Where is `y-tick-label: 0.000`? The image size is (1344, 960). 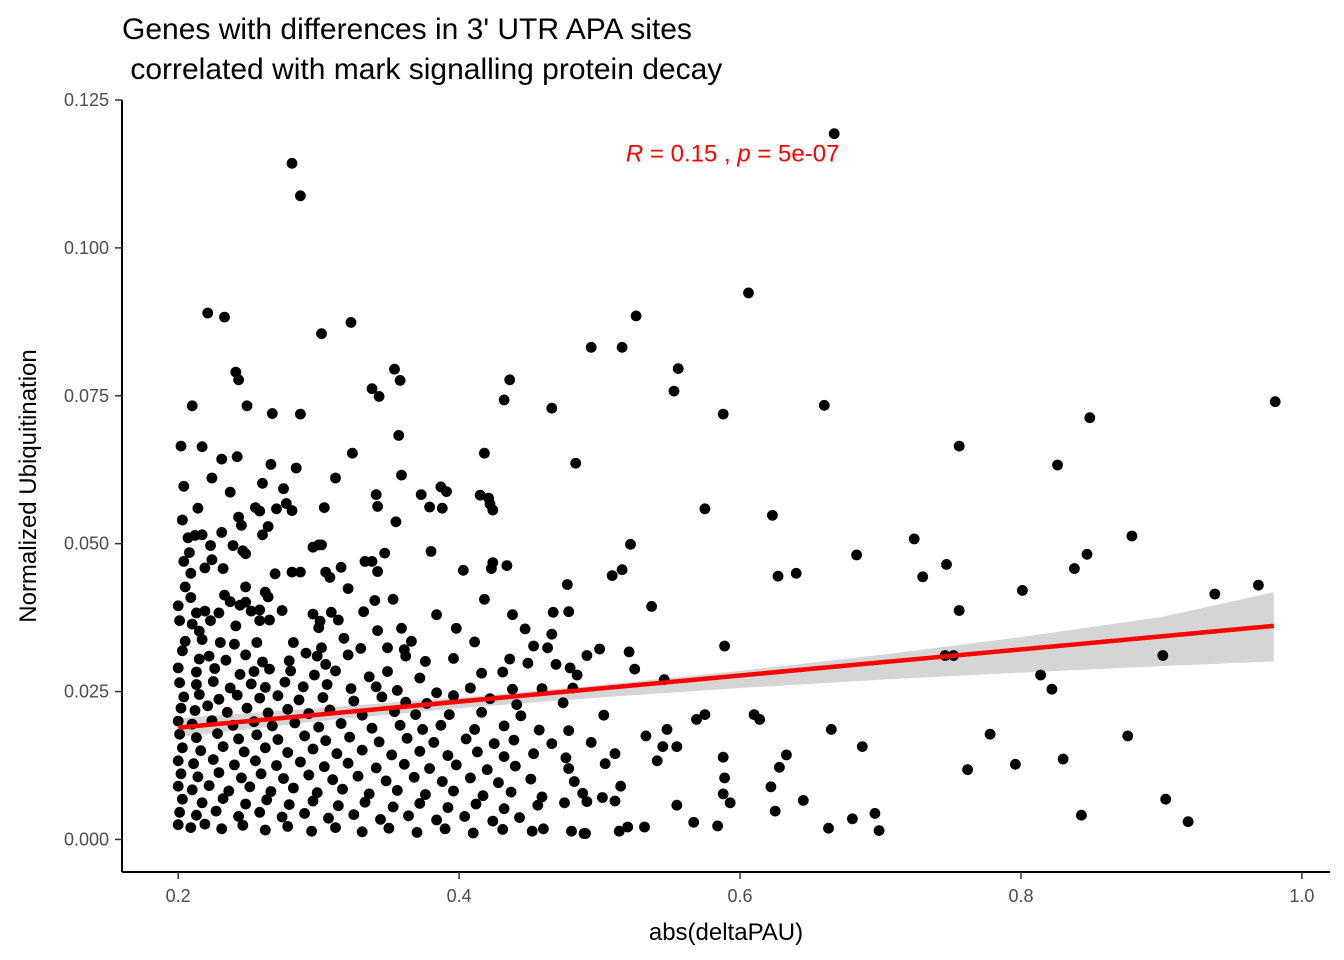
y-tick-label: 0.000 is located at coordinates (86, 839).